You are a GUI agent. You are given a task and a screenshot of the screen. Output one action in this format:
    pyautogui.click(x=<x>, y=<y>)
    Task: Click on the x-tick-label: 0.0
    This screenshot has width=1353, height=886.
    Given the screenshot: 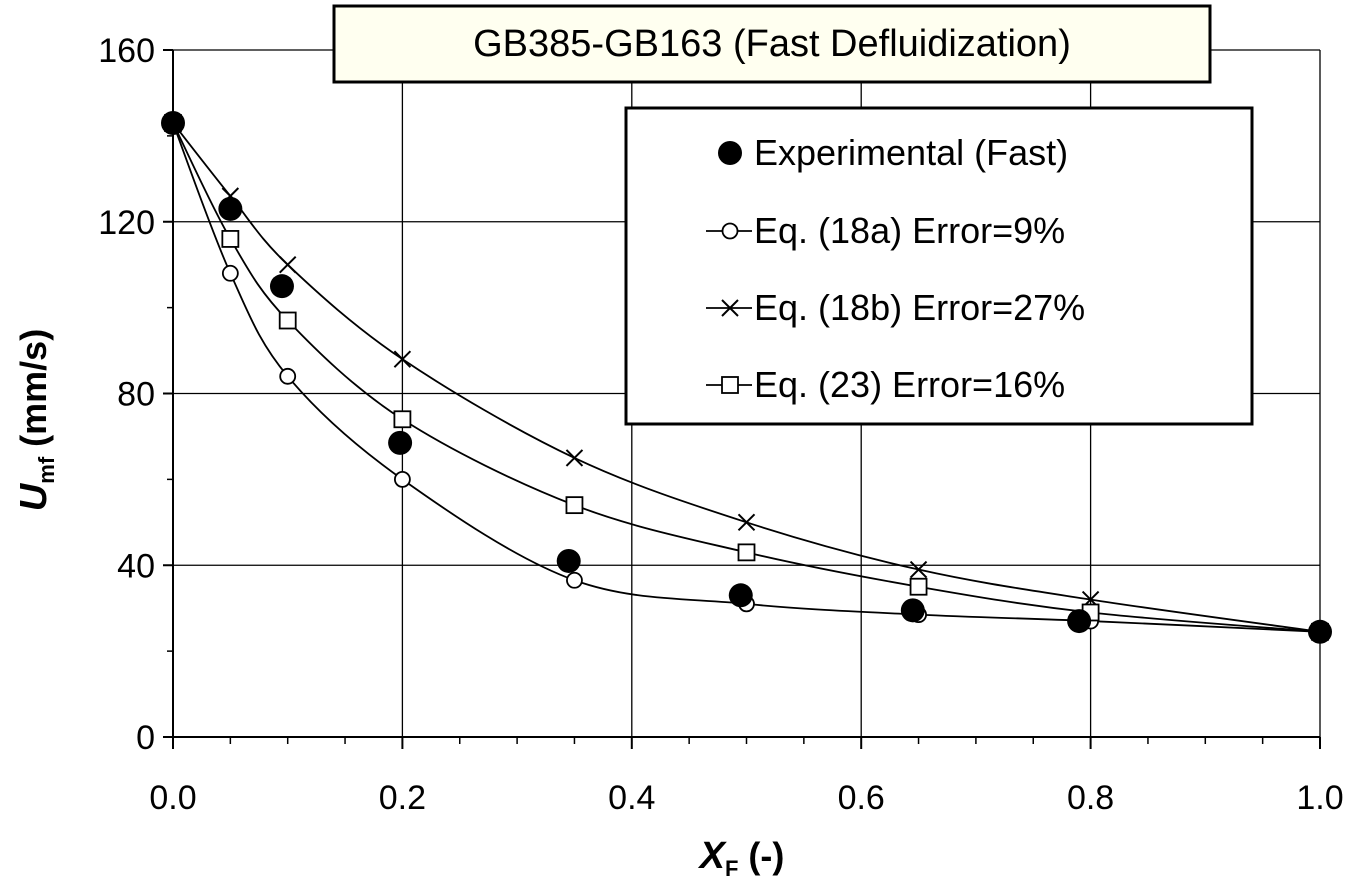 What is the action you would take?
    pyautogui.click(x=172, y=798)
    